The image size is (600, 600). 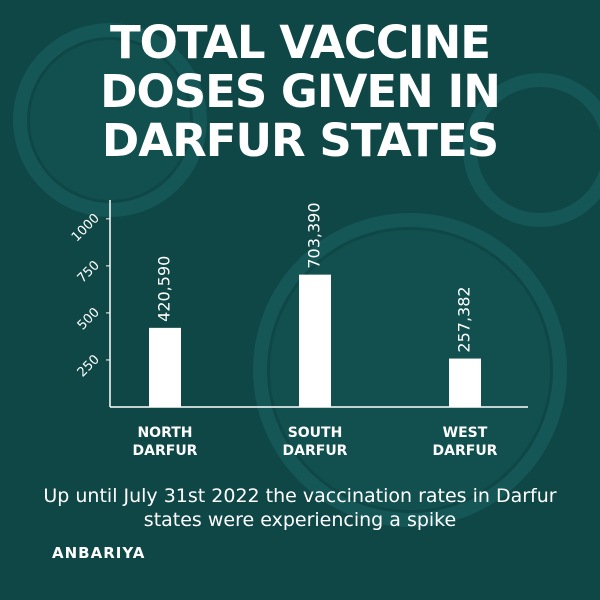 I want to click on y-tick-label: 250, so click(x=89, y=366).